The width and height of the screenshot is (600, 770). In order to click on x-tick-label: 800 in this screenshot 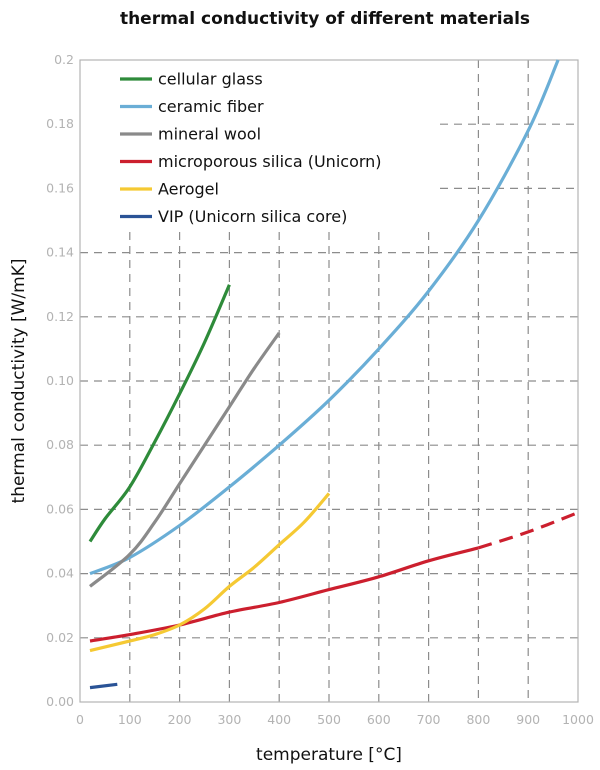, I will do `click(478, 719)`.